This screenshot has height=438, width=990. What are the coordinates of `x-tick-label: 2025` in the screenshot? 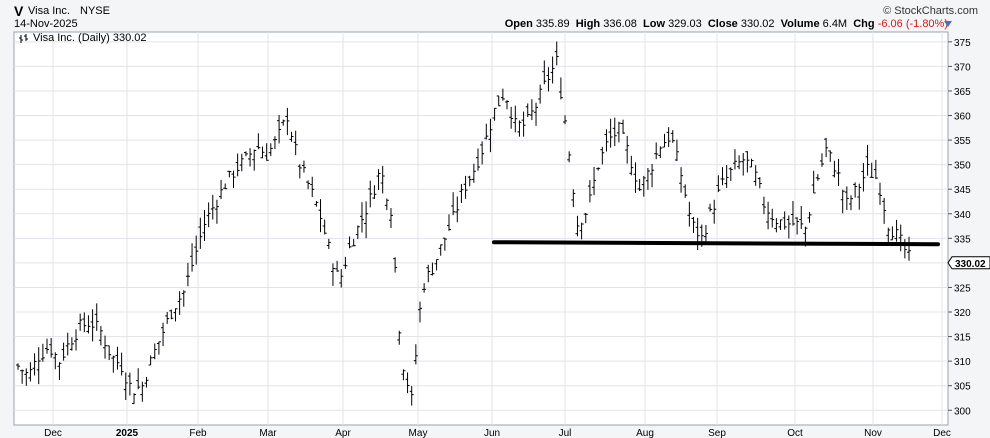 It's located at (127, 433).